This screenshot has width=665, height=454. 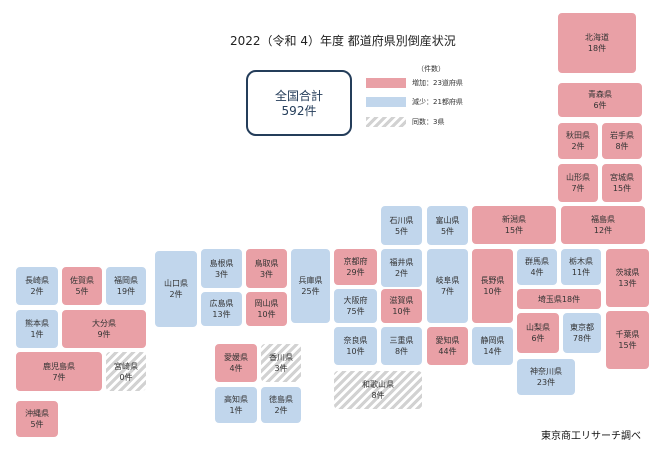 What do you see at coordinates (514, 225) in the screenshot?
I see `pref-niigata: 新潟県 15件` at bounding box center [514, 225].